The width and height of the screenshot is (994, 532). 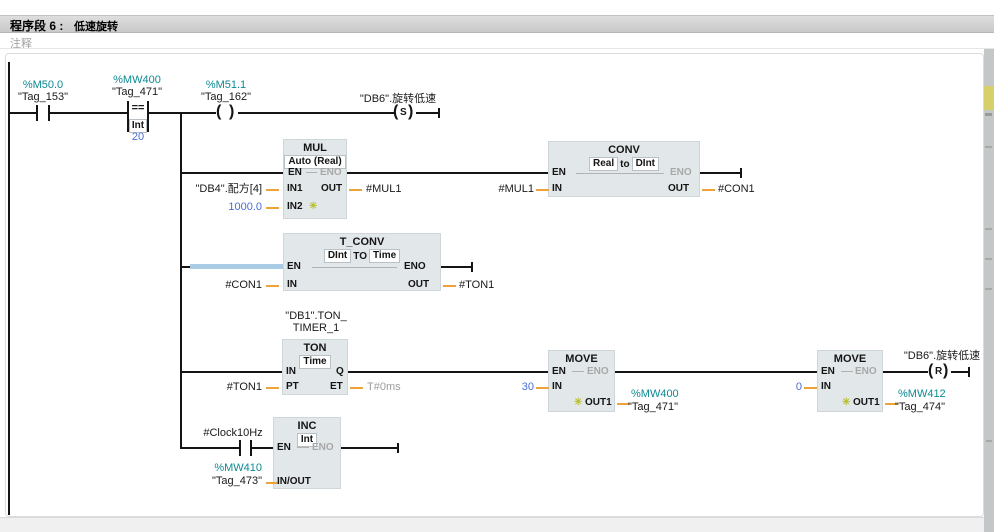 I want to click on reset-coil-symbol: (, so click(x=931, y=370).